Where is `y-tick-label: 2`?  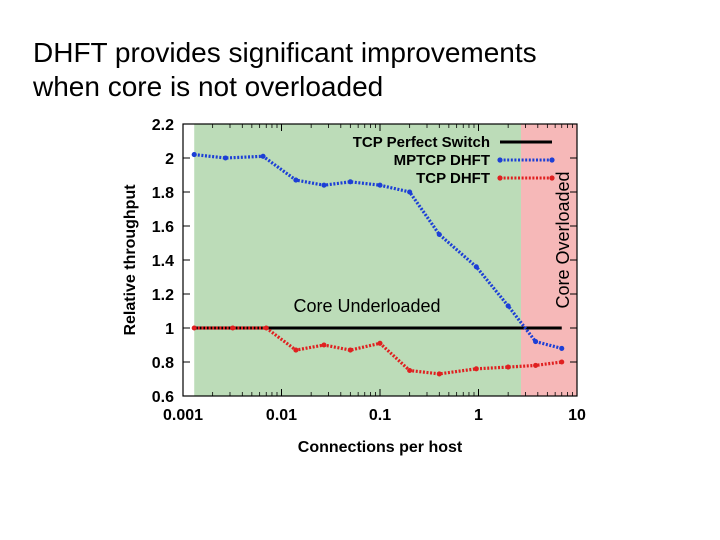 y-tick-label: 2 is located at coordinates (169, 159).